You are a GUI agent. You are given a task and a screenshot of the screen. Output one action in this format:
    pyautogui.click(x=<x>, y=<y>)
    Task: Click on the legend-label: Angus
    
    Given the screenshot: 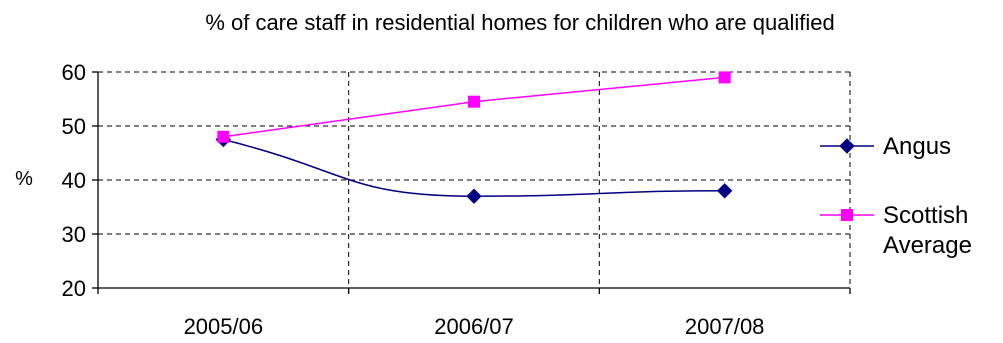 What is the action you would take?
    pyautogui.click(x=917, y=146)
    